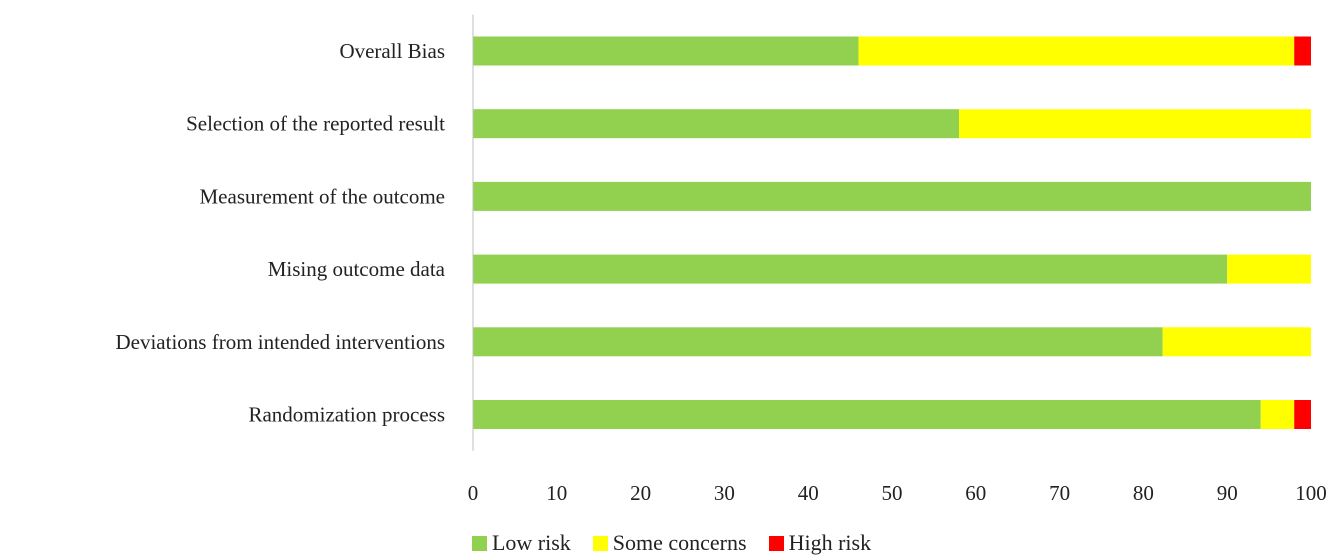 The image size is (1343, 557). What do you see at coordinates (1135, 124) in the screenshot?
I see `bar-selection-of-the-reported-result-some-concerns` at bounding box center [1135, 124].